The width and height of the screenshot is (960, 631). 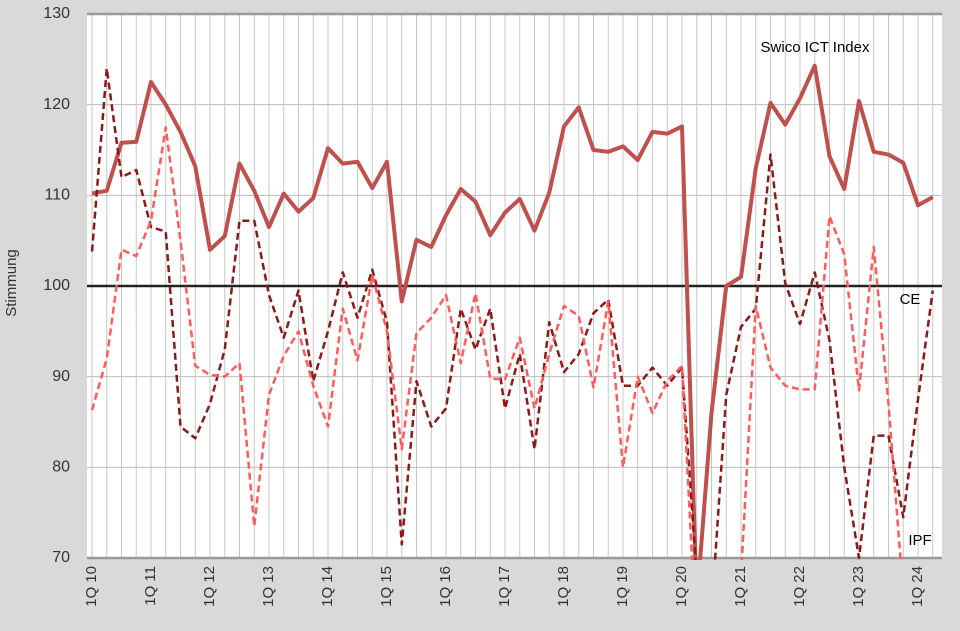 I want to click on x-tick-label: 1Q 21, so click(x=740, y=586).